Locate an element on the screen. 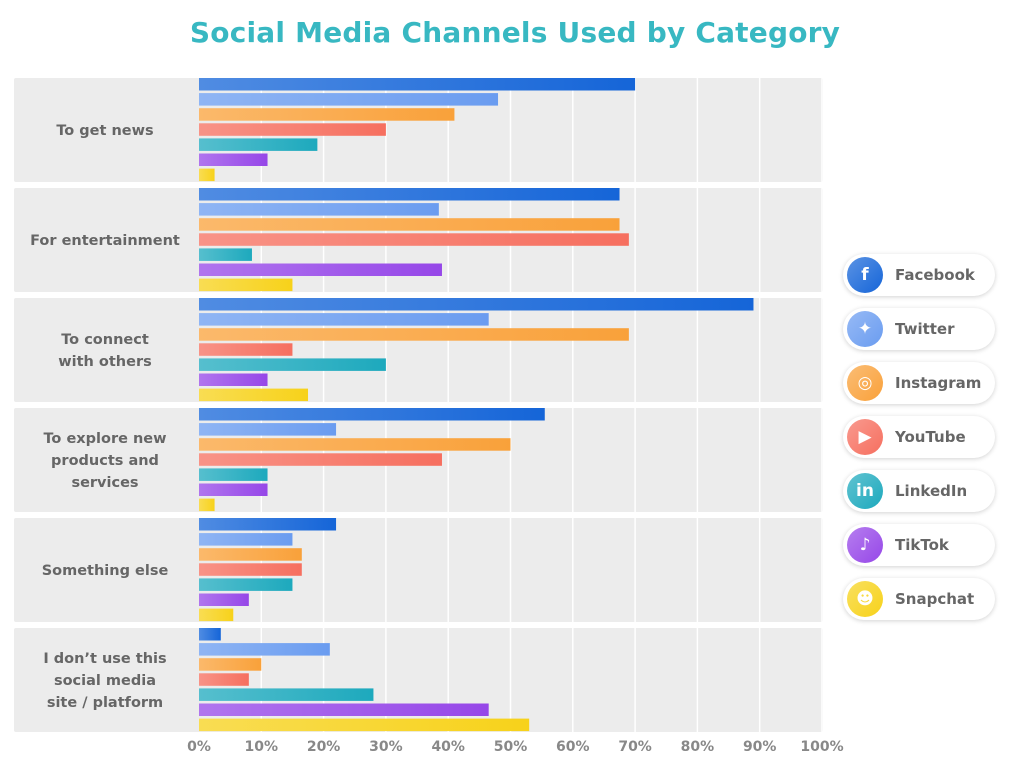 This screenshot has width=1030, height=770. linkedin-icon: in is located at coordinates (865, 491).